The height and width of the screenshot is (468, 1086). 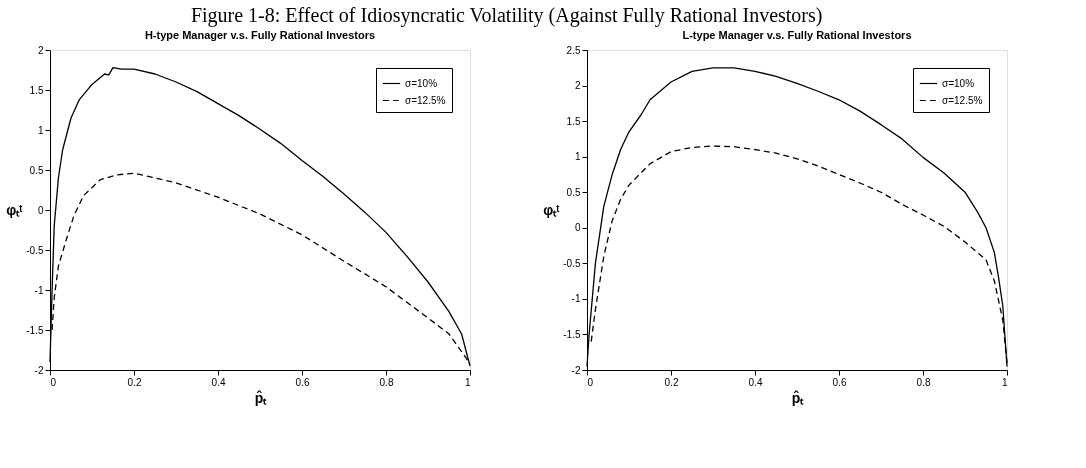 I want to click on chart-title: H-type Manager v.s. Fully Rational Investors, so click(x=260, y=35).